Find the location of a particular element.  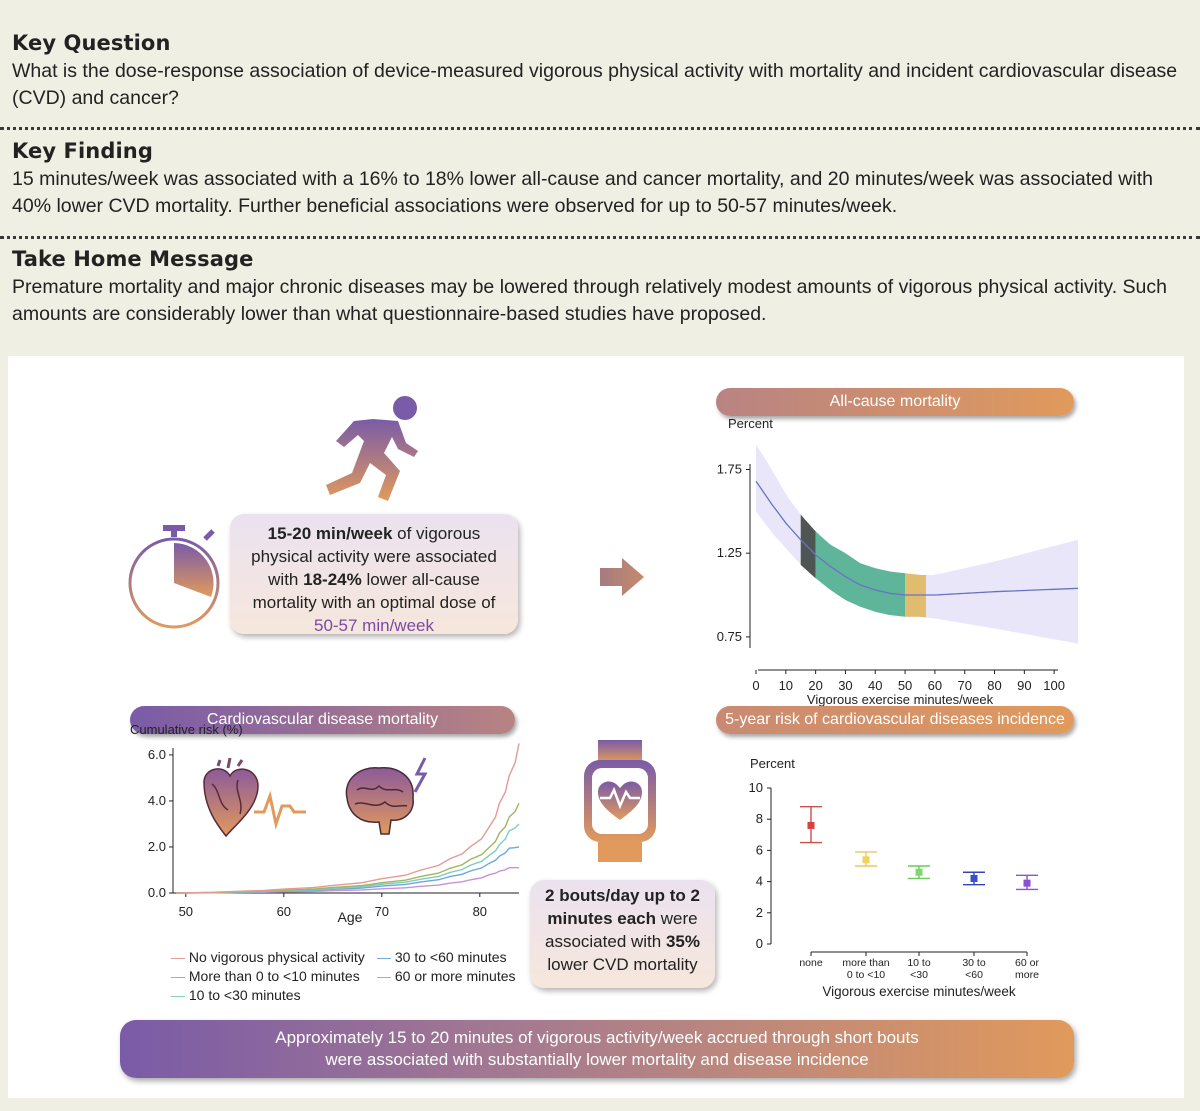

bouts-text: 2 bouts/day up to 2 minutes each is located at coordinates (622, 907).